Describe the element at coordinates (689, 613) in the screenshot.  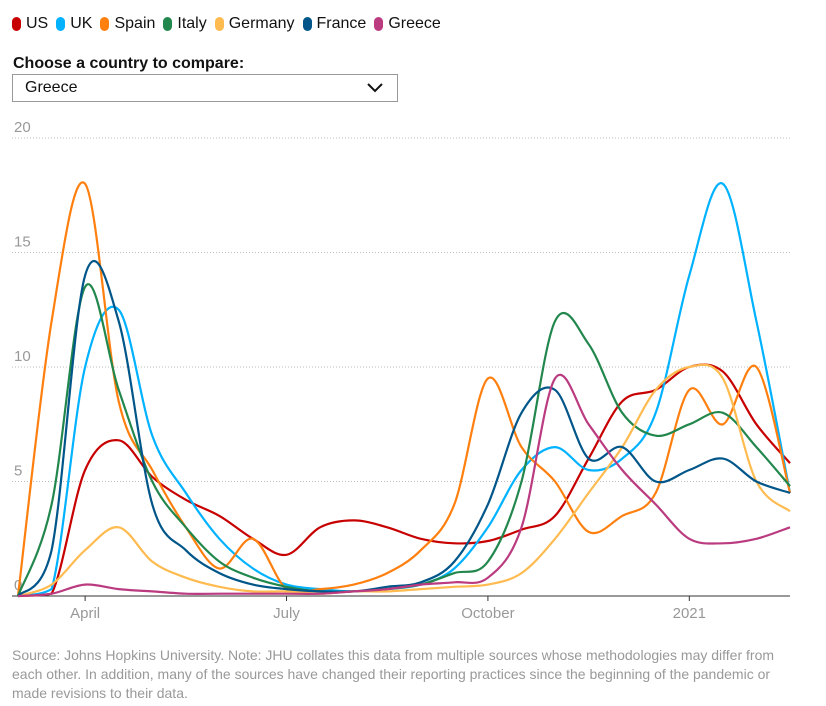
I see `x-tick-label: 2021` at that location.